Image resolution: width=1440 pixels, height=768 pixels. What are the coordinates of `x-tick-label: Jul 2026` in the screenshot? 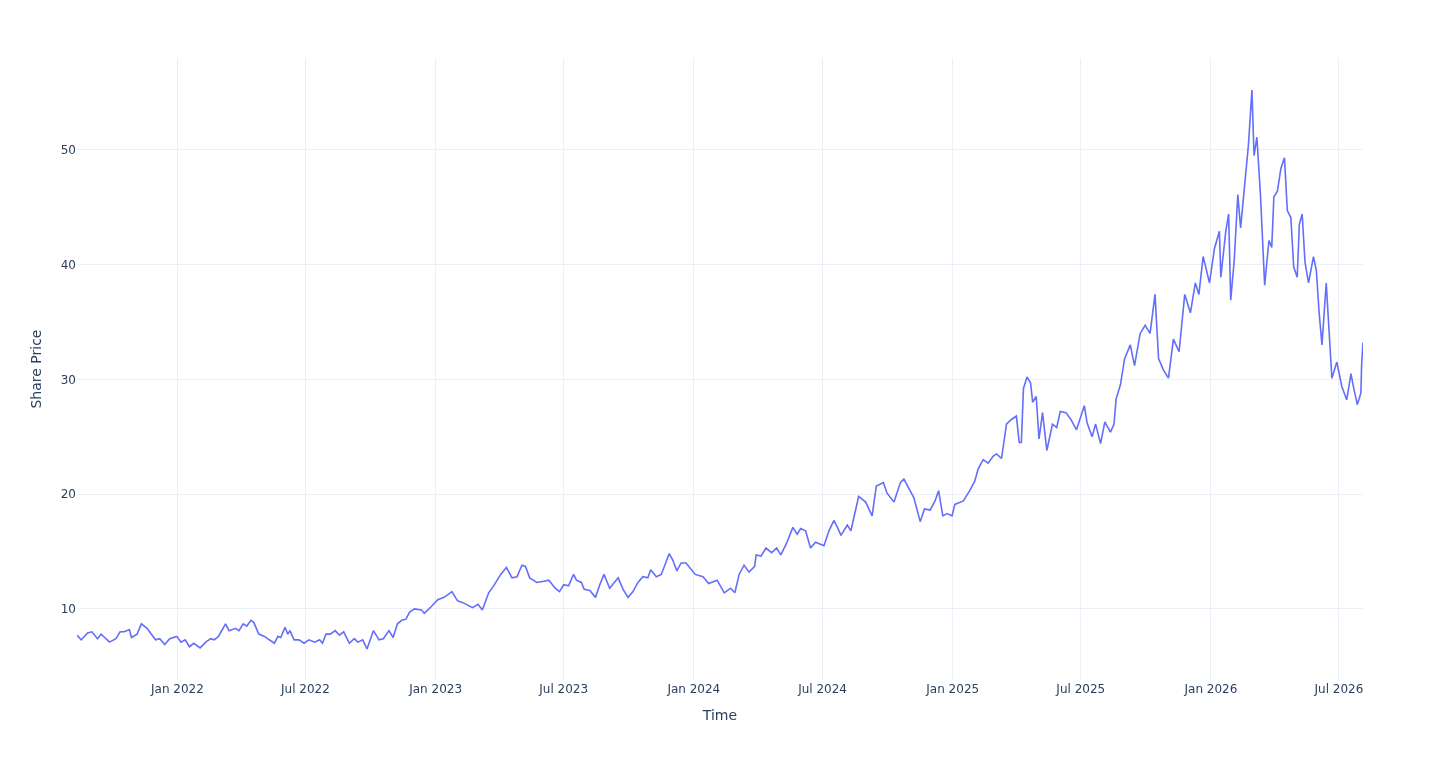 It's located at (1338, 689).